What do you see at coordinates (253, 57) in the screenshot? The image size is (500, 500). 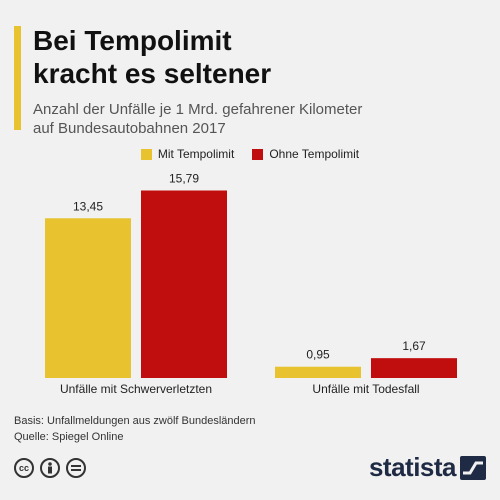 I see `chart-title: Bei Tempolimit kracht es seltener` at bounding box center [253, 57].